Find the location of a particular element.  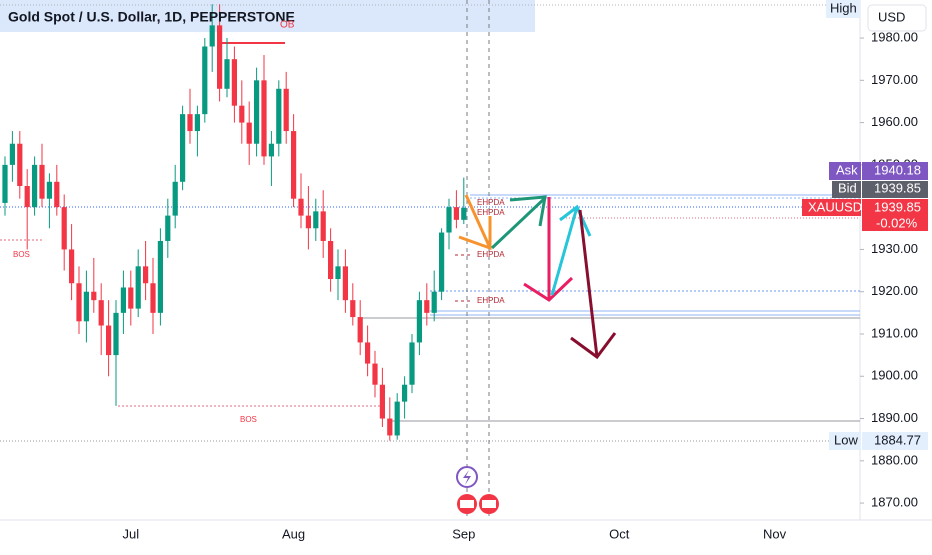

y-tick-label: 1920.00 is located at coordinates (894, 290).